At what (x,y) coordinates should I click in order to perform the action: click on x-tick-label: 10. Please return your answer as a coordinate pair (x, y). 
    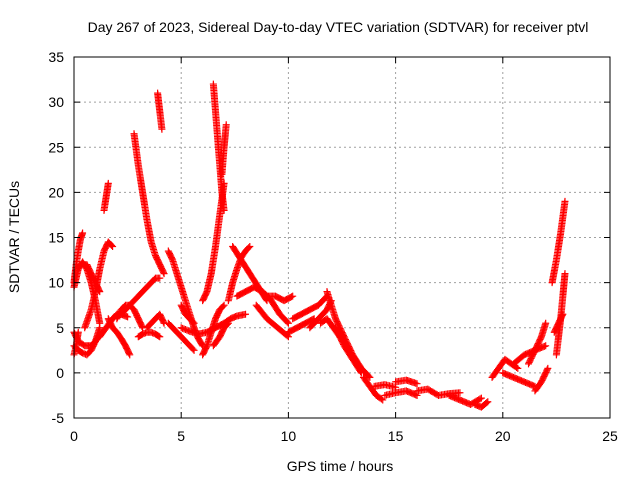
    Looking at the image, I should click on (289, 436).